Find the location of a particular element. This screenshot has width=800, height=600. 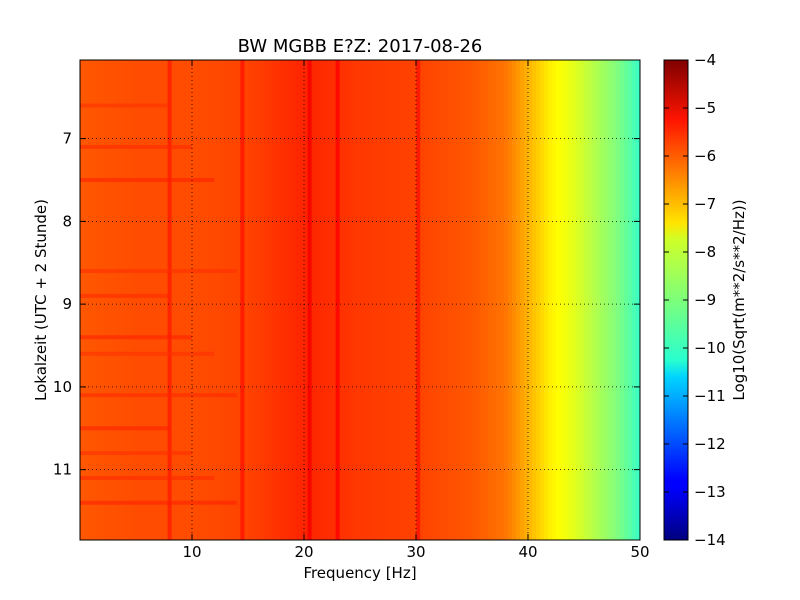

colorbar-ticks: −4 −5 −6 −7 −8 −9 −10 −11 −12 −13 −14 is located at coordinates (695, 300).